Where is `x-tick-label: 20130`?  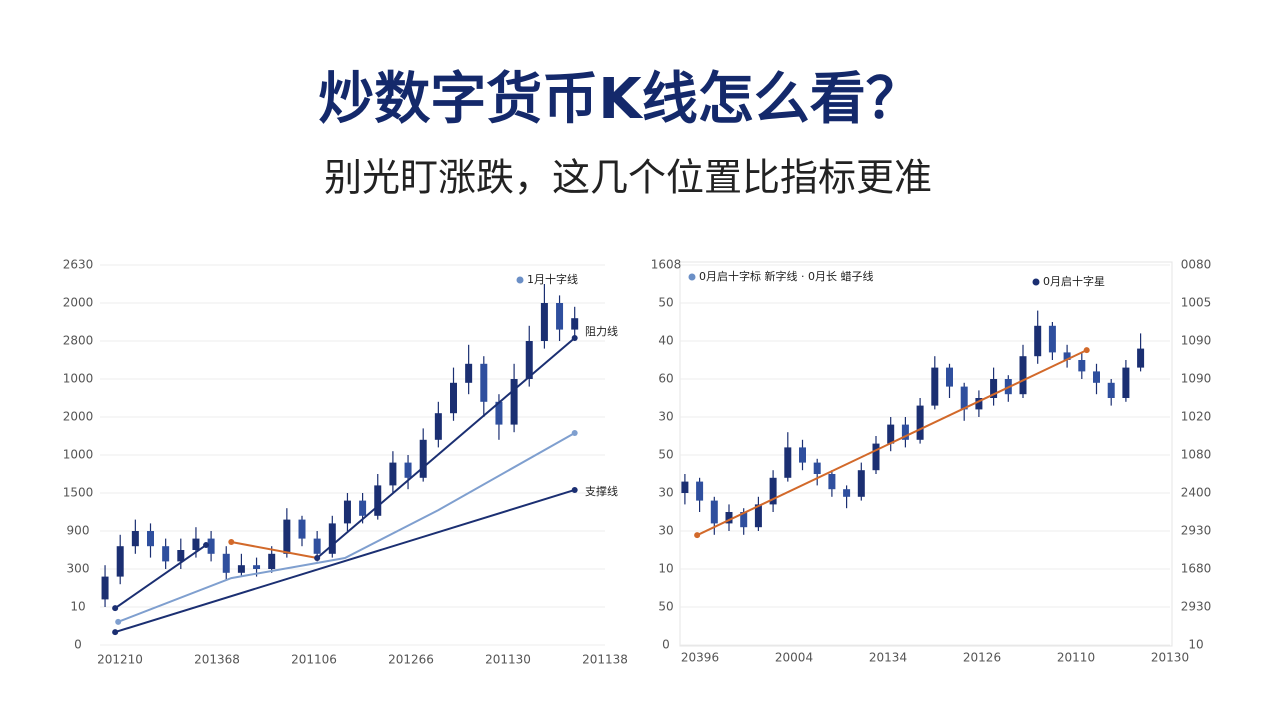
x-tick-label: 20130 is located at coordinates (1170, 658).